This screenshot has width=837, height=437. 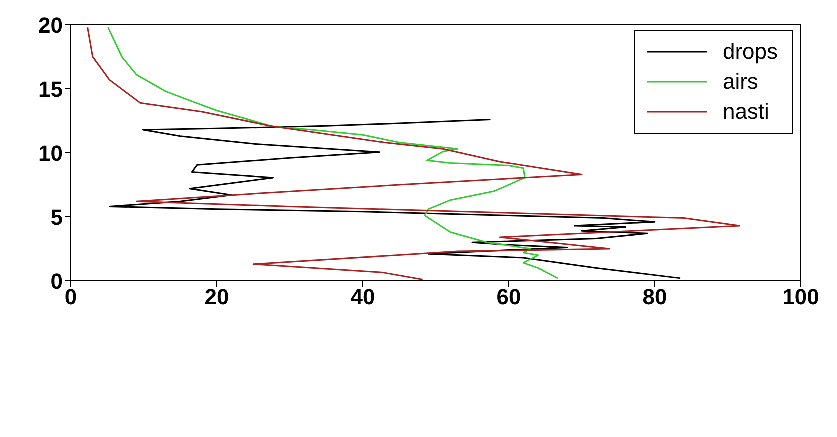 I want to click on y-tick-label: 0, so click(x=56, y=281).